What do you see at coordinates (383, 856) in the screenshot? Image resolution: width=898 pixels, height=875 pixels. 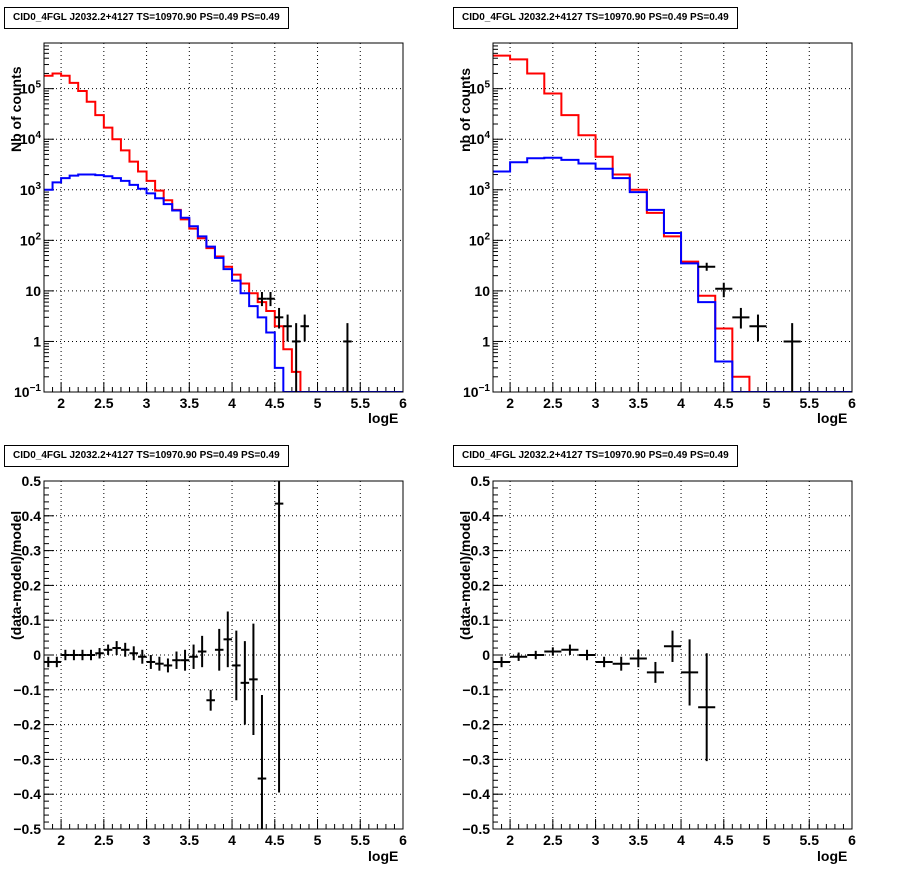 I see `panel-3-xlabel: logE` at bounding box center [383, 856].